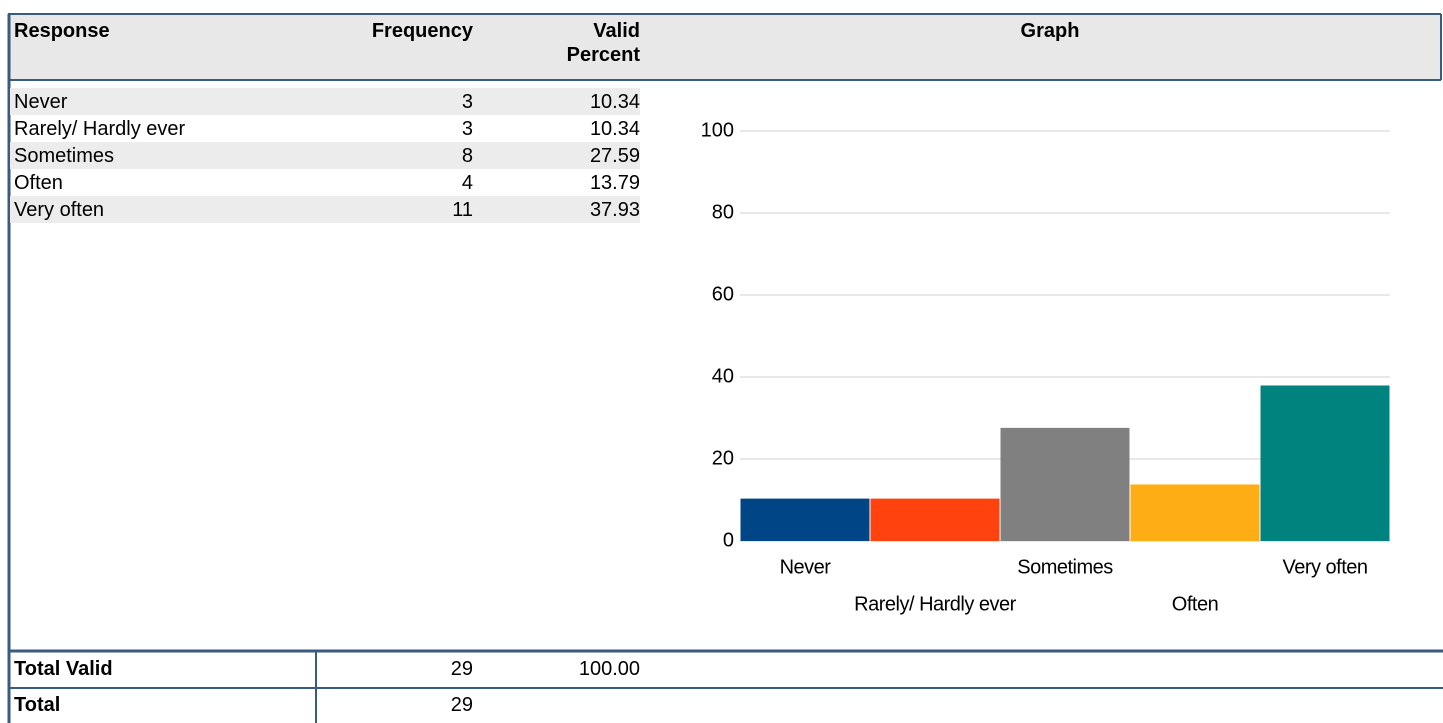 The image size is (1443, 723). I want to click on header-cell: Graph, so click(1050, 31).